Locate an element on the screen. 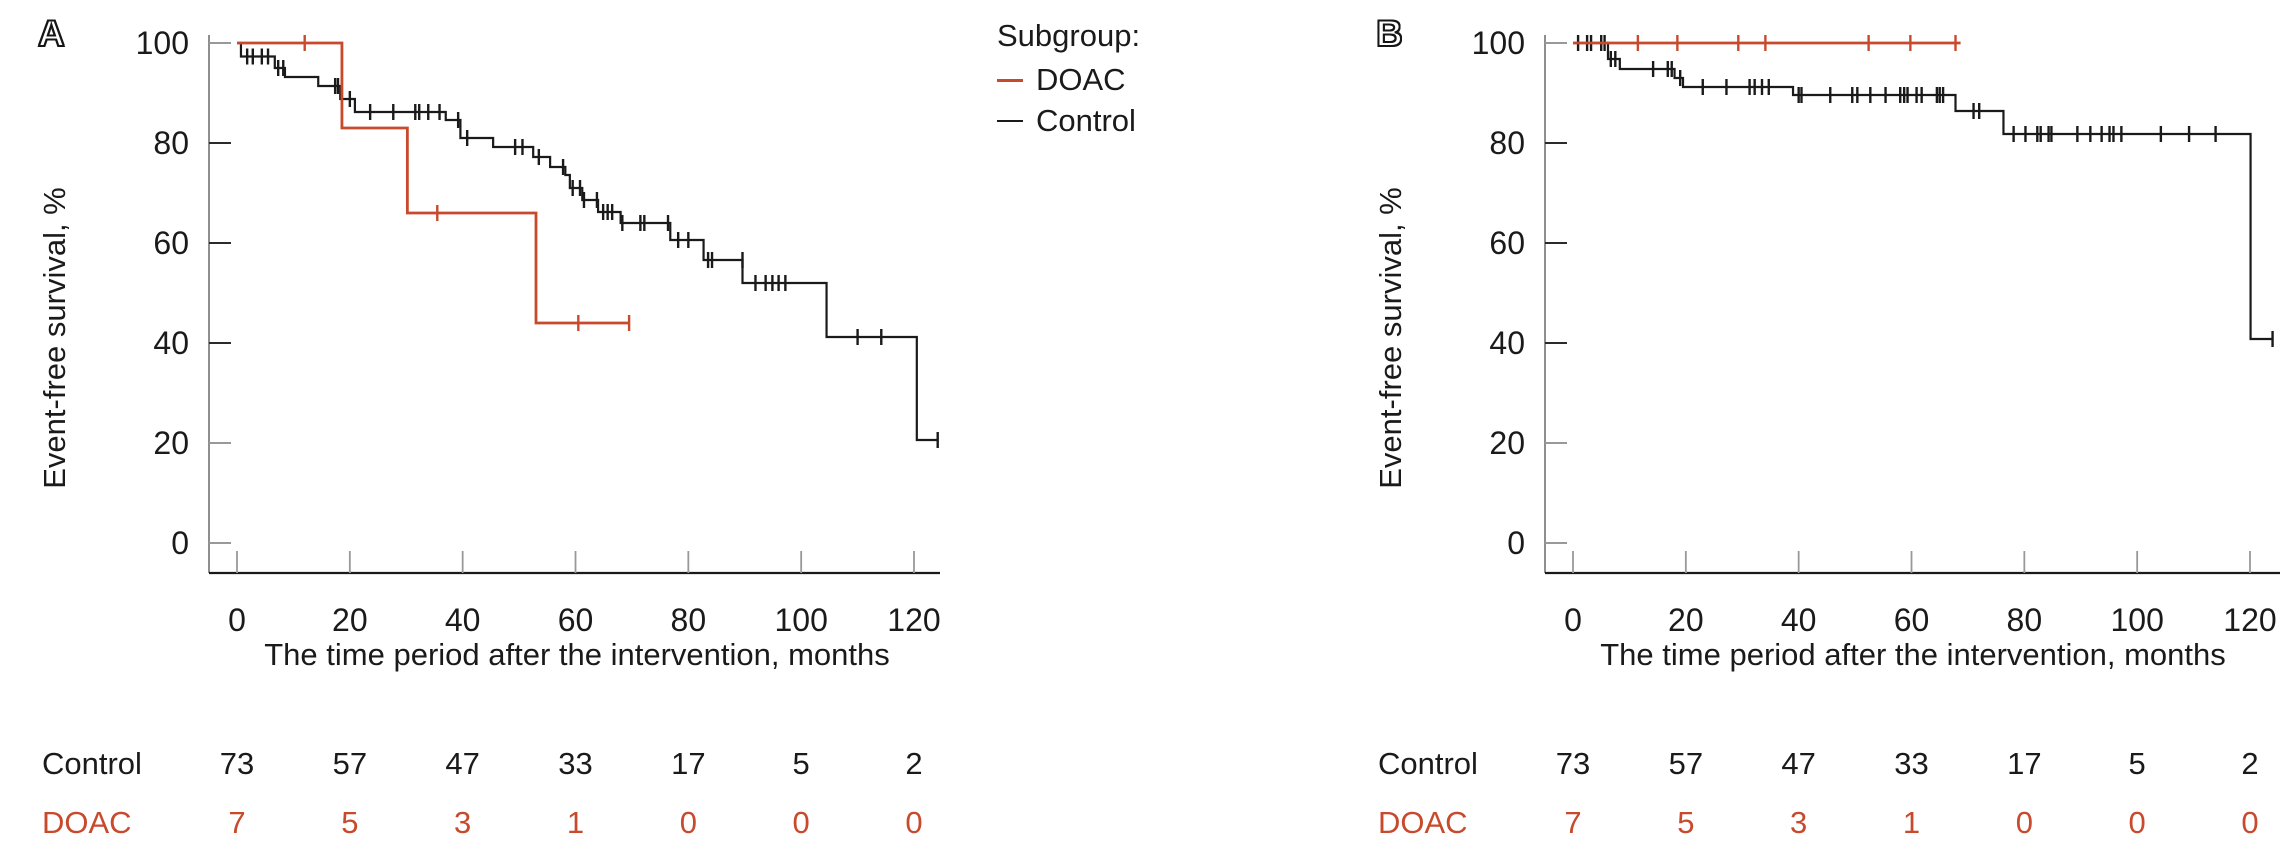 This screenshot has height=866, width=2280. panel-B-x-tick-label: 60 is located at coordinates (1912, 620).